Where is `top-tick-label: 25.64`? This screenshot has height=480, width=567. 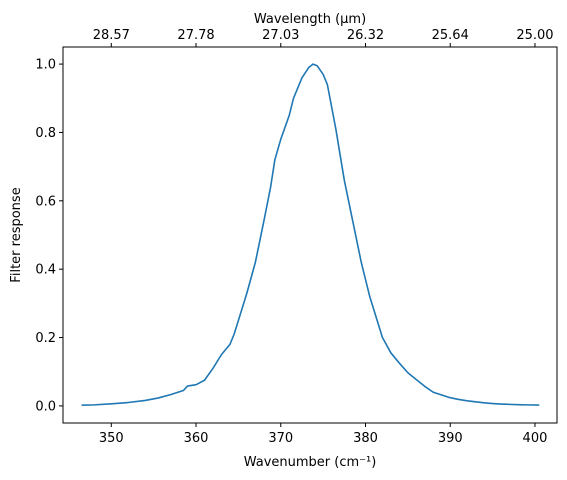 top-tick-label: 25.64 is located at coordinates (450, 35).